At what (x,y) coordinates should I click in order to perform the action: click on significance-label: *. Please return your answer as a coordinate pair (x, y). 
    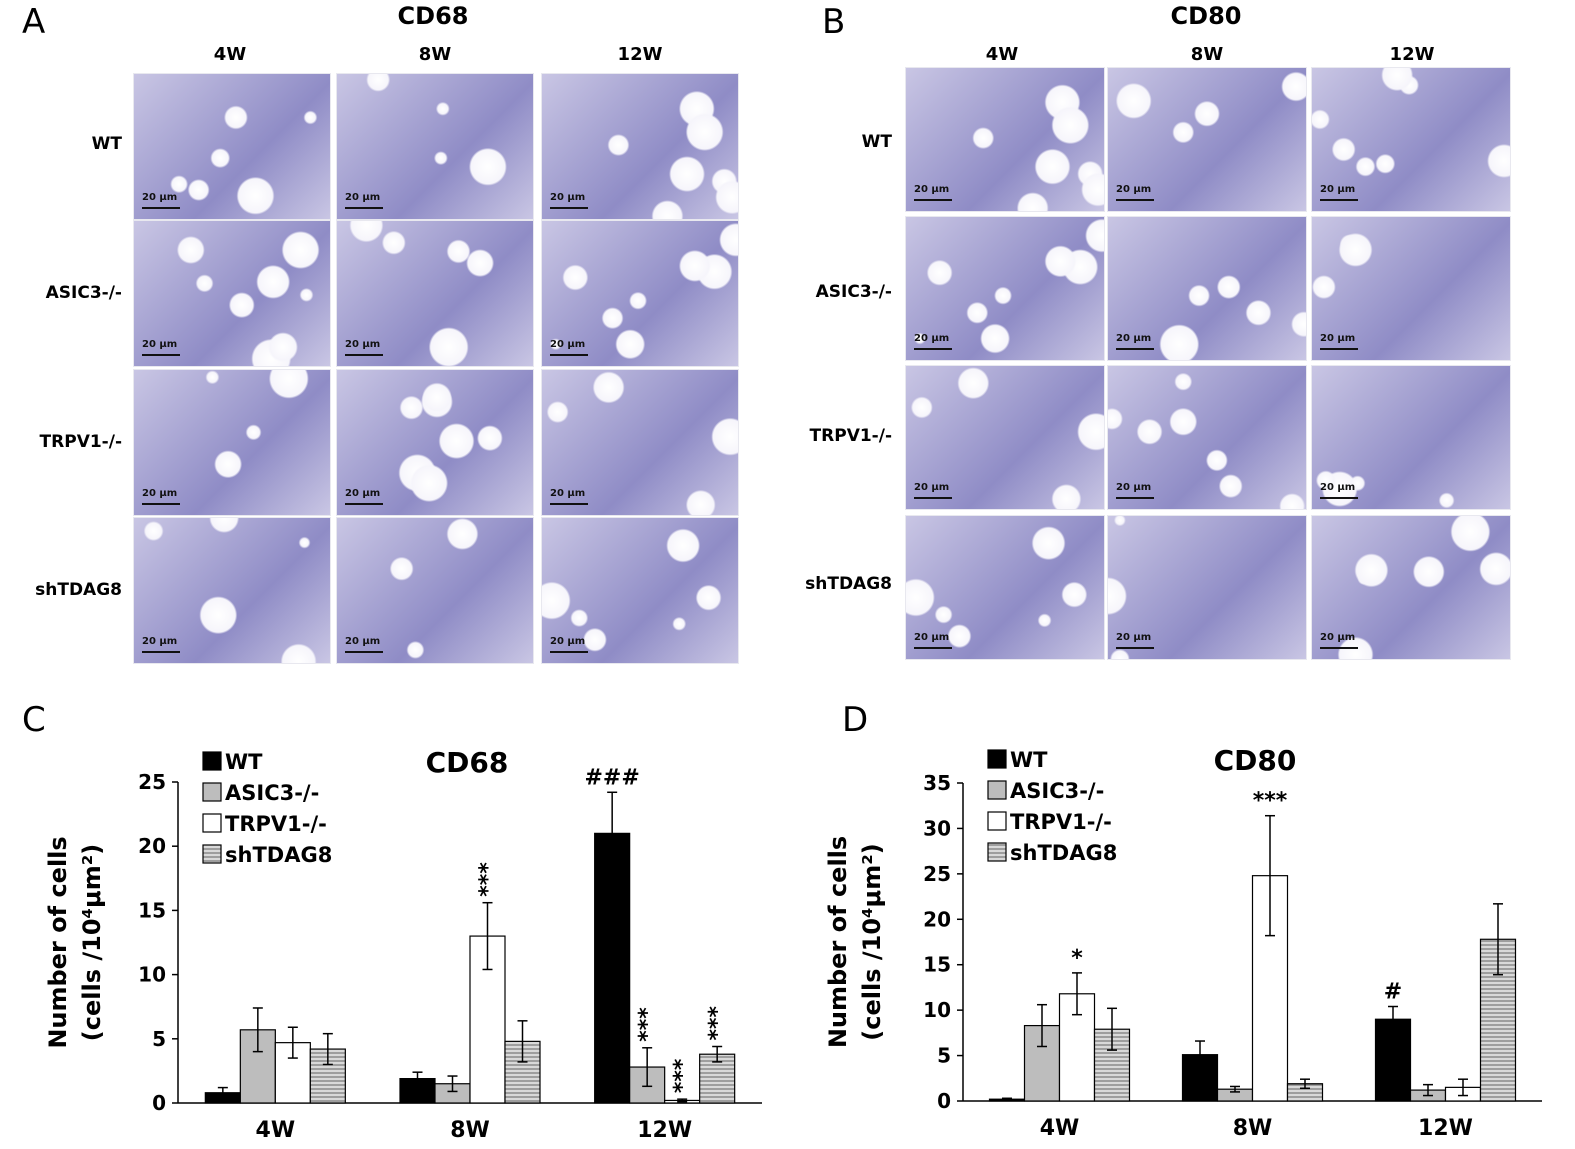
    Looking at the image, I should click on (1077, 958).